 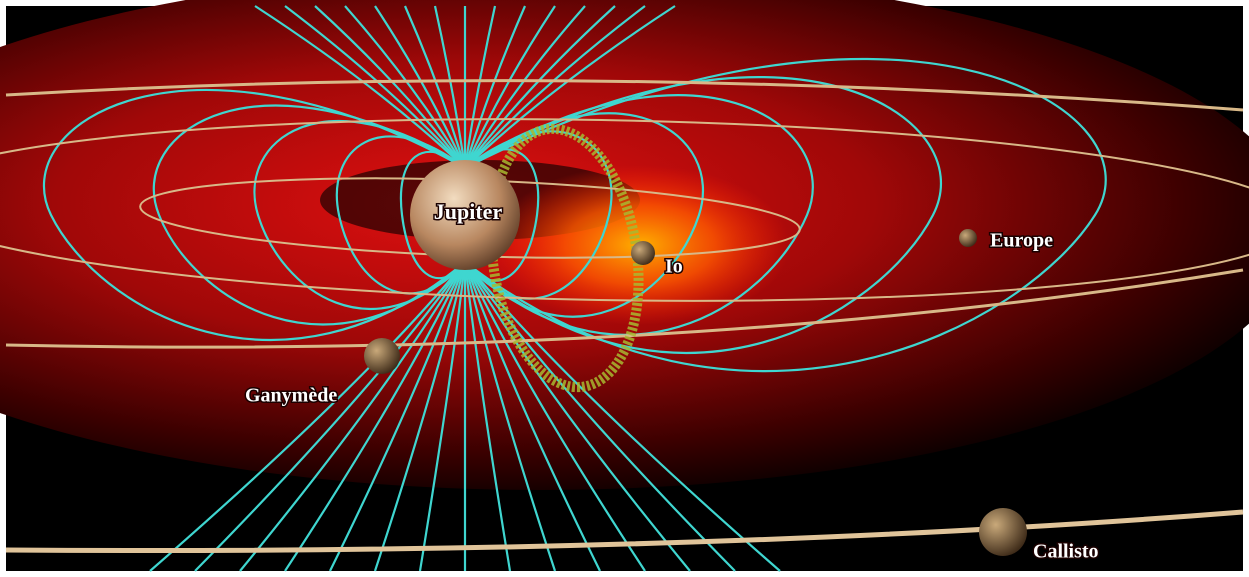 I want to click on jupiter, so click(x=465, y=215).